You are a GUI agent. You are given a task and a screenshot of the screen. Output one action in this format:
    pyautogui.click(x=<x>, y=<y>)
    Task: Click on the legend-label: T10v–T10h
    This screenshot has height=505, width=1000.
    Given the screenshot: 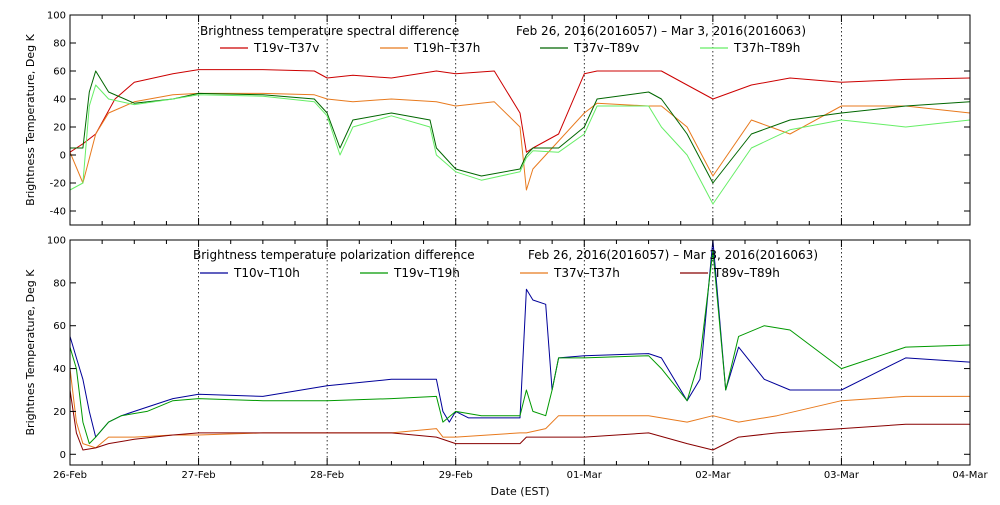 What is the action you would take?
    pyautogui.click(x=266, y=273)
    